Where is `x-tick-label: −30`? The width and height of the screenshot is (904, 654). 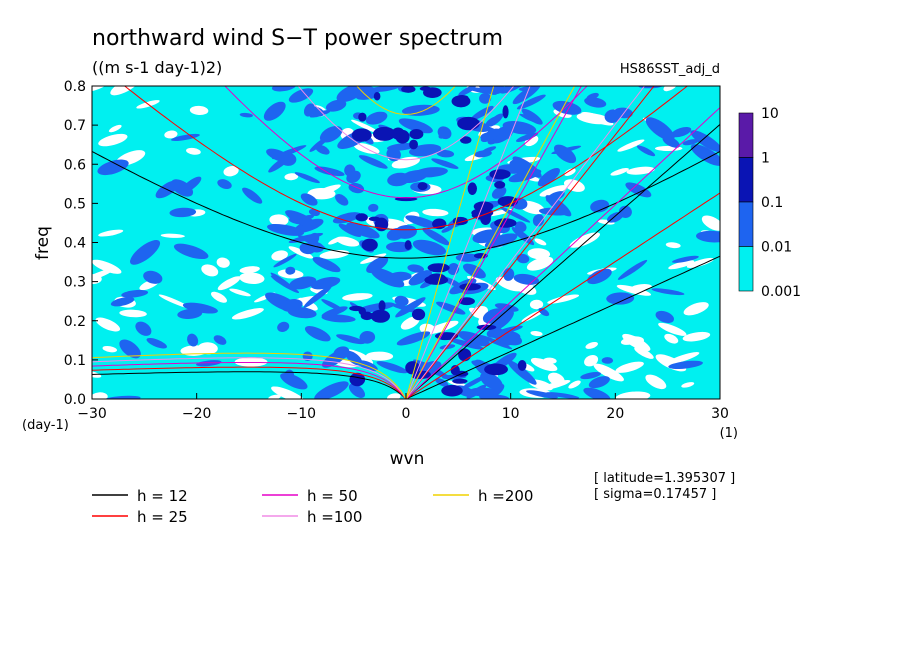
x-tick-label: −30 is located at coordinates (92, 414).